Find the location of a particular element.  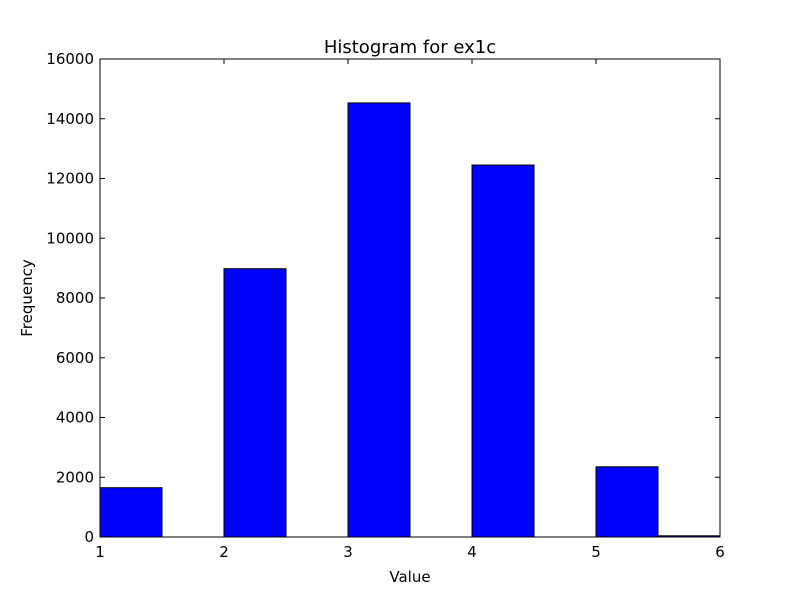

y-tick-label: 2000 is located at coordinates (75, 477).